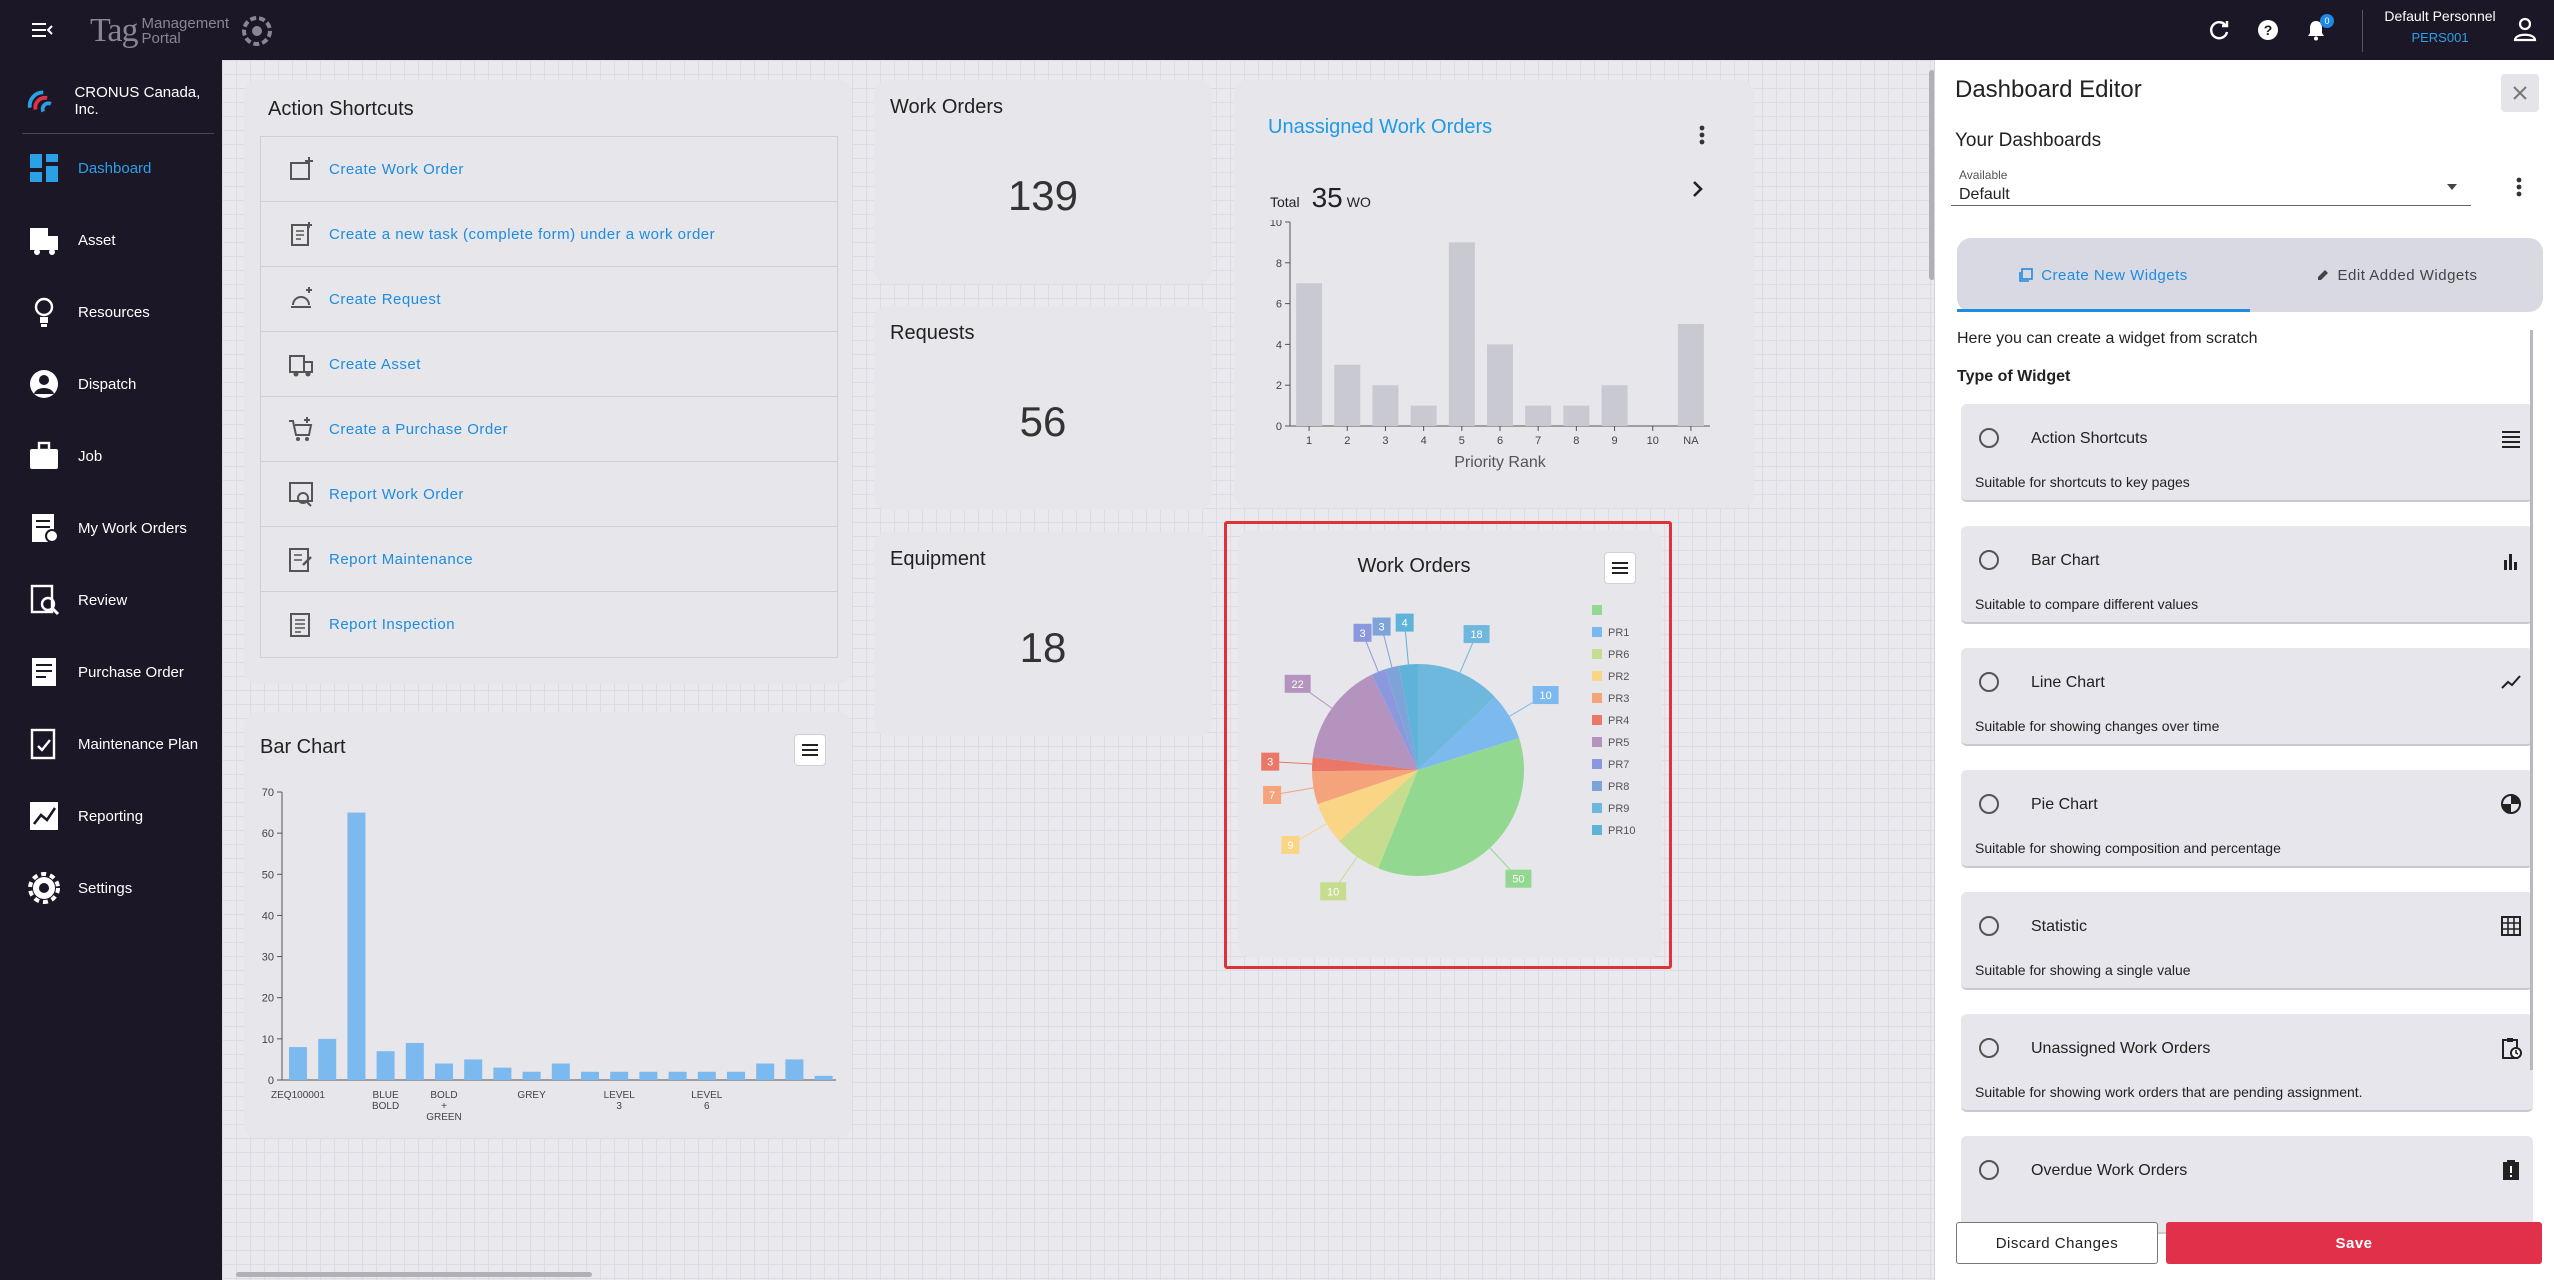  I want to click on logo-line2: Portal, so click(161, 38).